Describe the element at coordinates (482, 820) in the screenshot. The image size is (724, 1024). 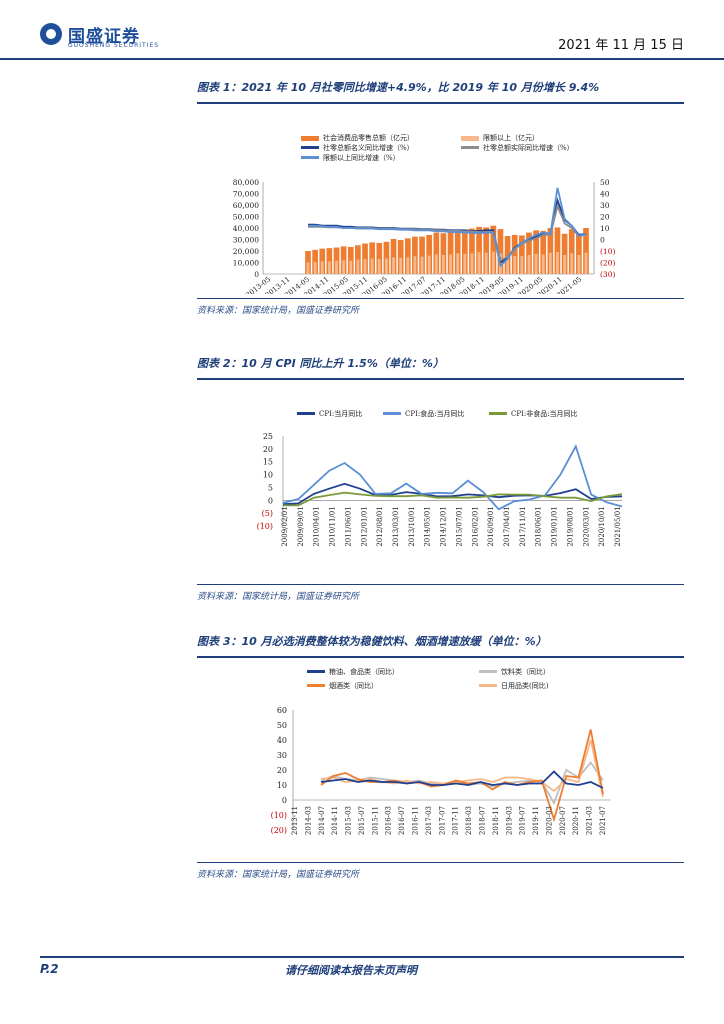
I see `x-tick-label: 2018-07` at that location.